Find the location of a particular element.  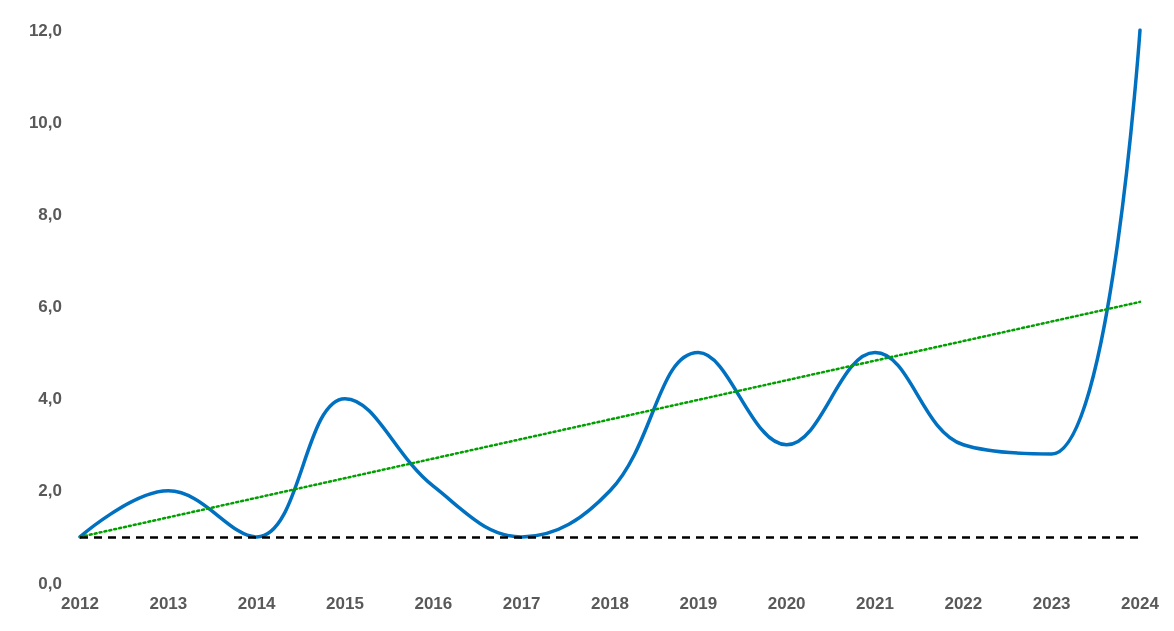

x-tick-label: 2024 is located at coordinates (1140, 603).